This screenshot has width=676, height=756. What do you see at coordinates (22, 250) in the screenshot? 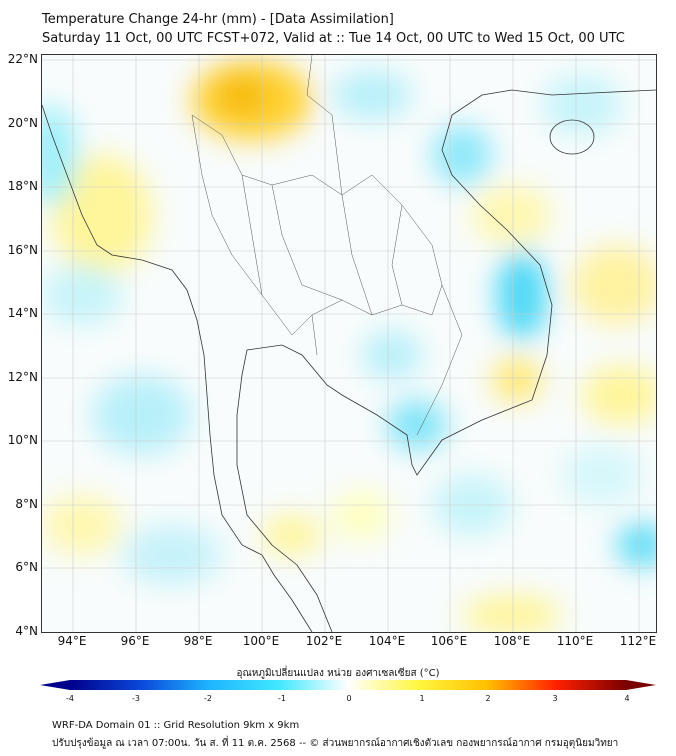
I see `lat-label: 16°N` at bounding box center [22, 250].